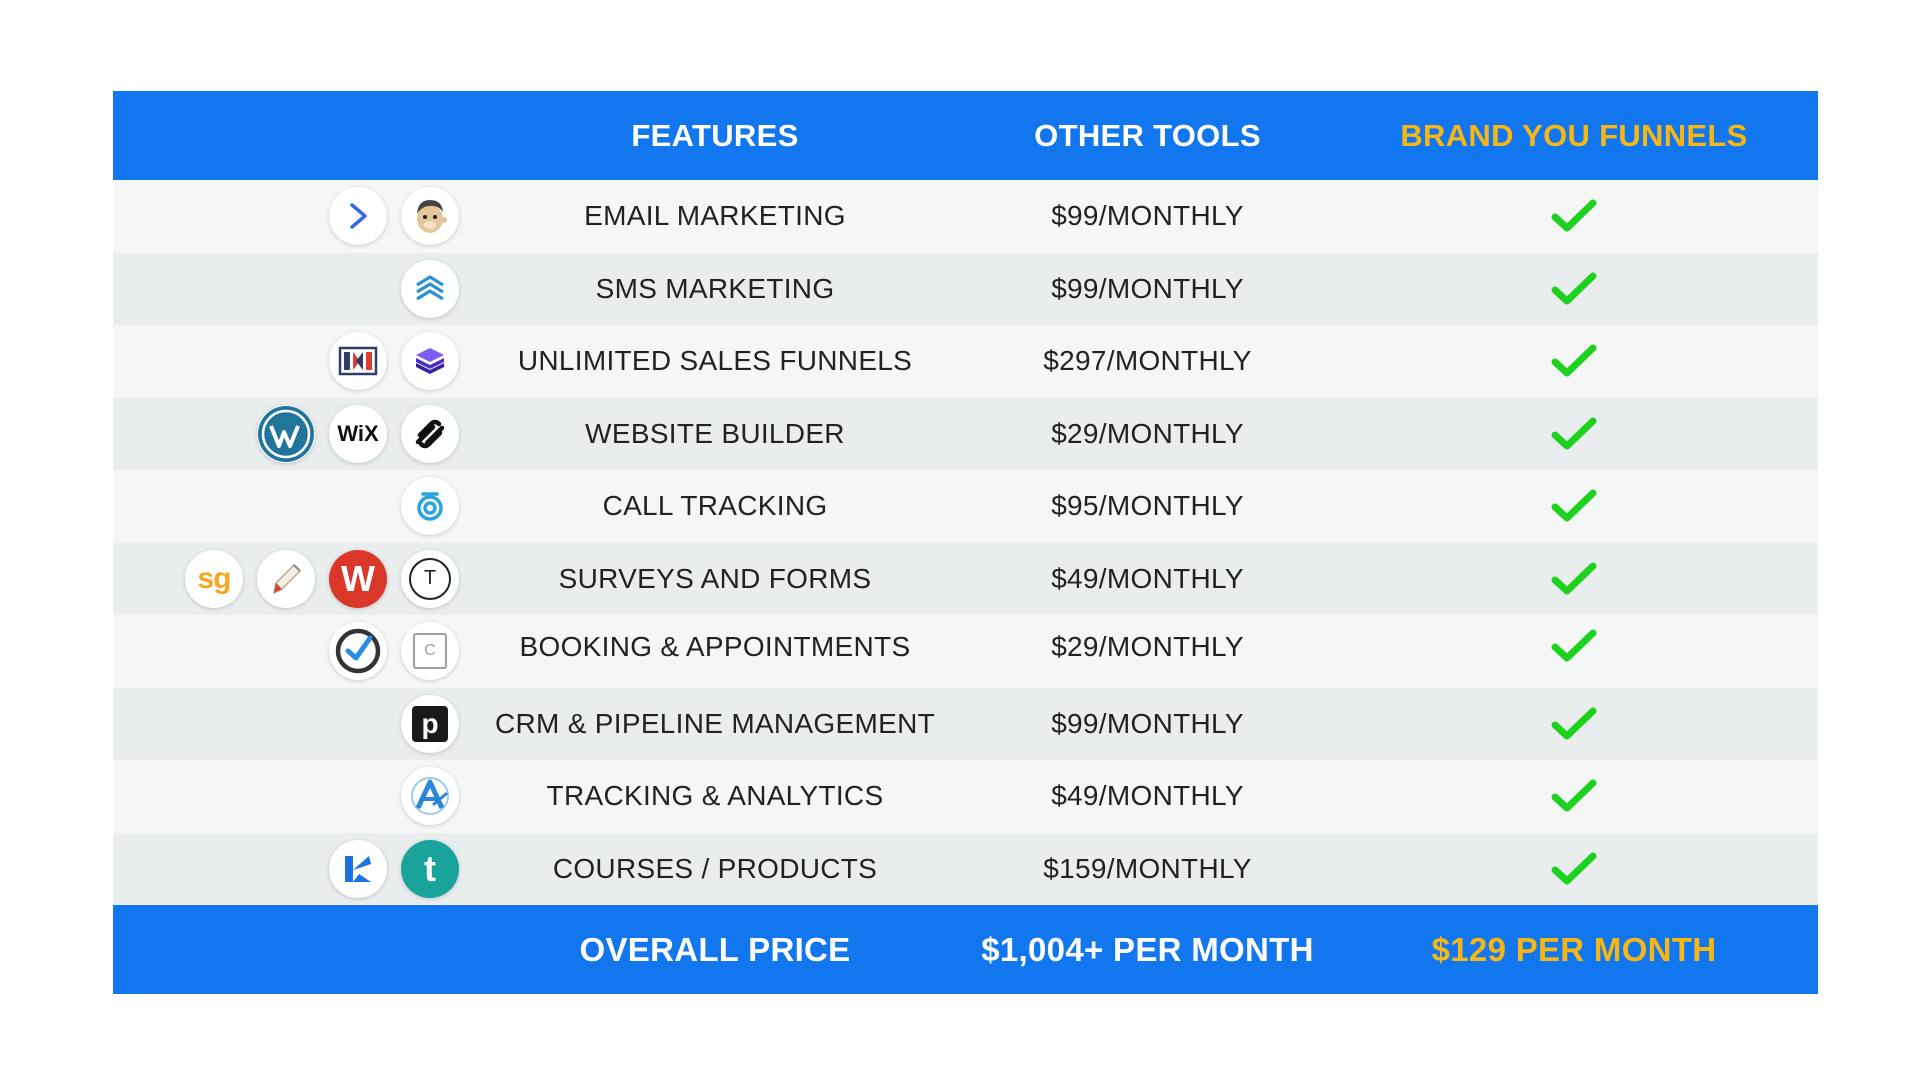 The width and height of the screenshot is (1920, 1080). I want to click on teachable-logo-text: t, so click(430, 868).